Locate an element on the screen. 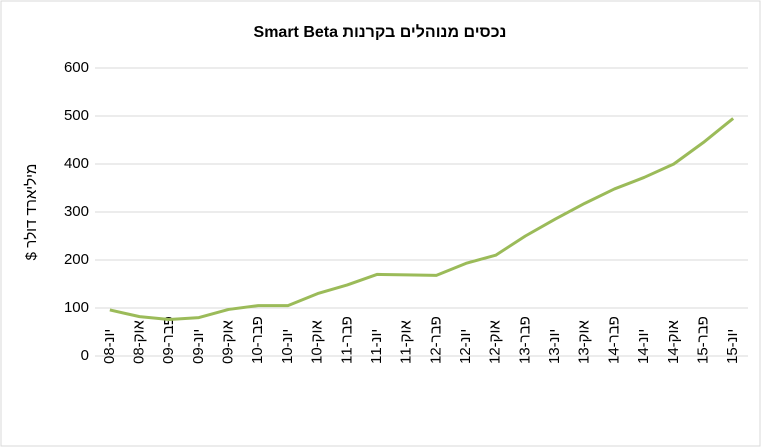 Image resolution: width=761 pixels, height=447 pixels. x-tick-label: פבר-12 is located at coordinates (435, 340).